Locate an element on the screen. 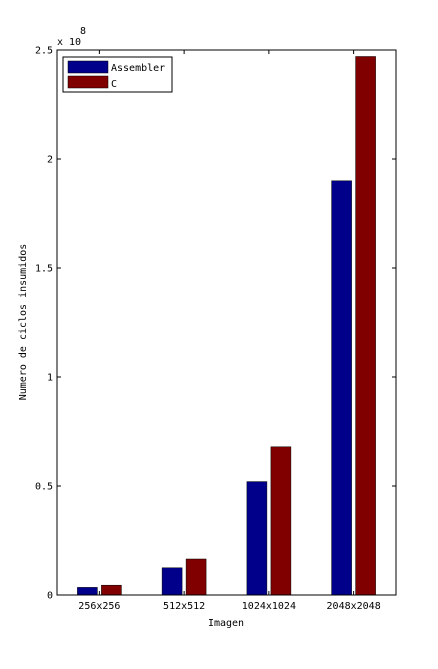  x-tick-label: 1024x1024 is located at coordinates (269, 606).